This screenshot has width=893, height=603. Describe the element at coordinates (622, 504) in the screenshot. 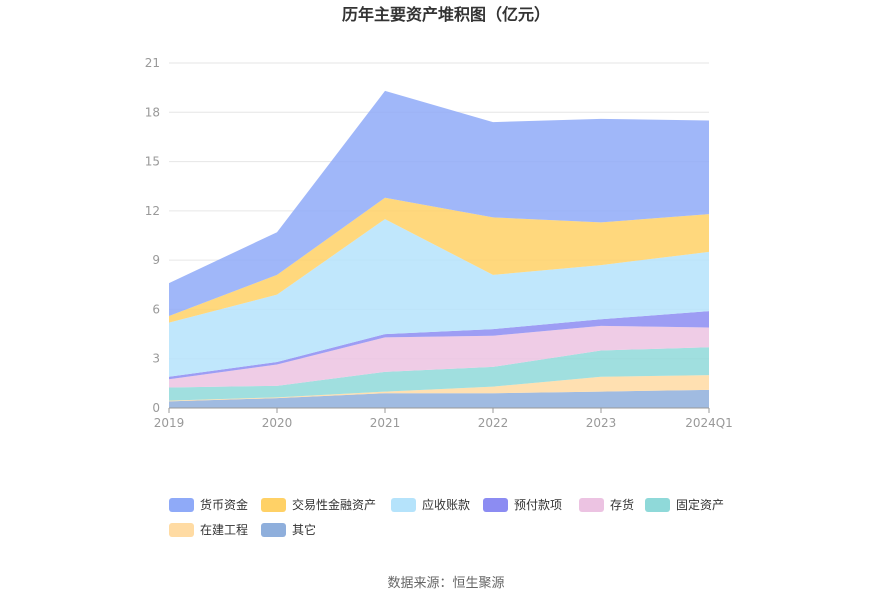

I see `legend-label: 存货` at that location.